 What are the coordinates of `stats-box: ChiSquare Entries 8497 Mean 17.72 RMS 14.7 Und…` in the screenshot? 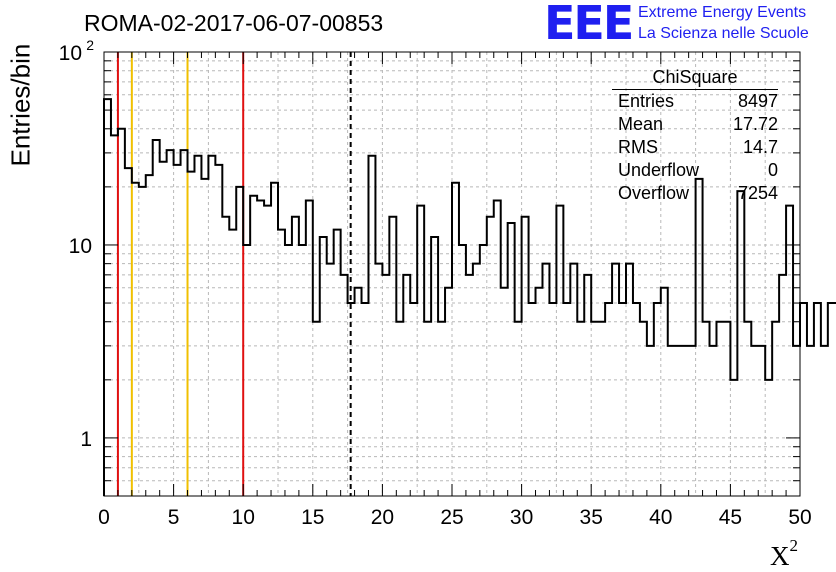 It's located at (695, 135).